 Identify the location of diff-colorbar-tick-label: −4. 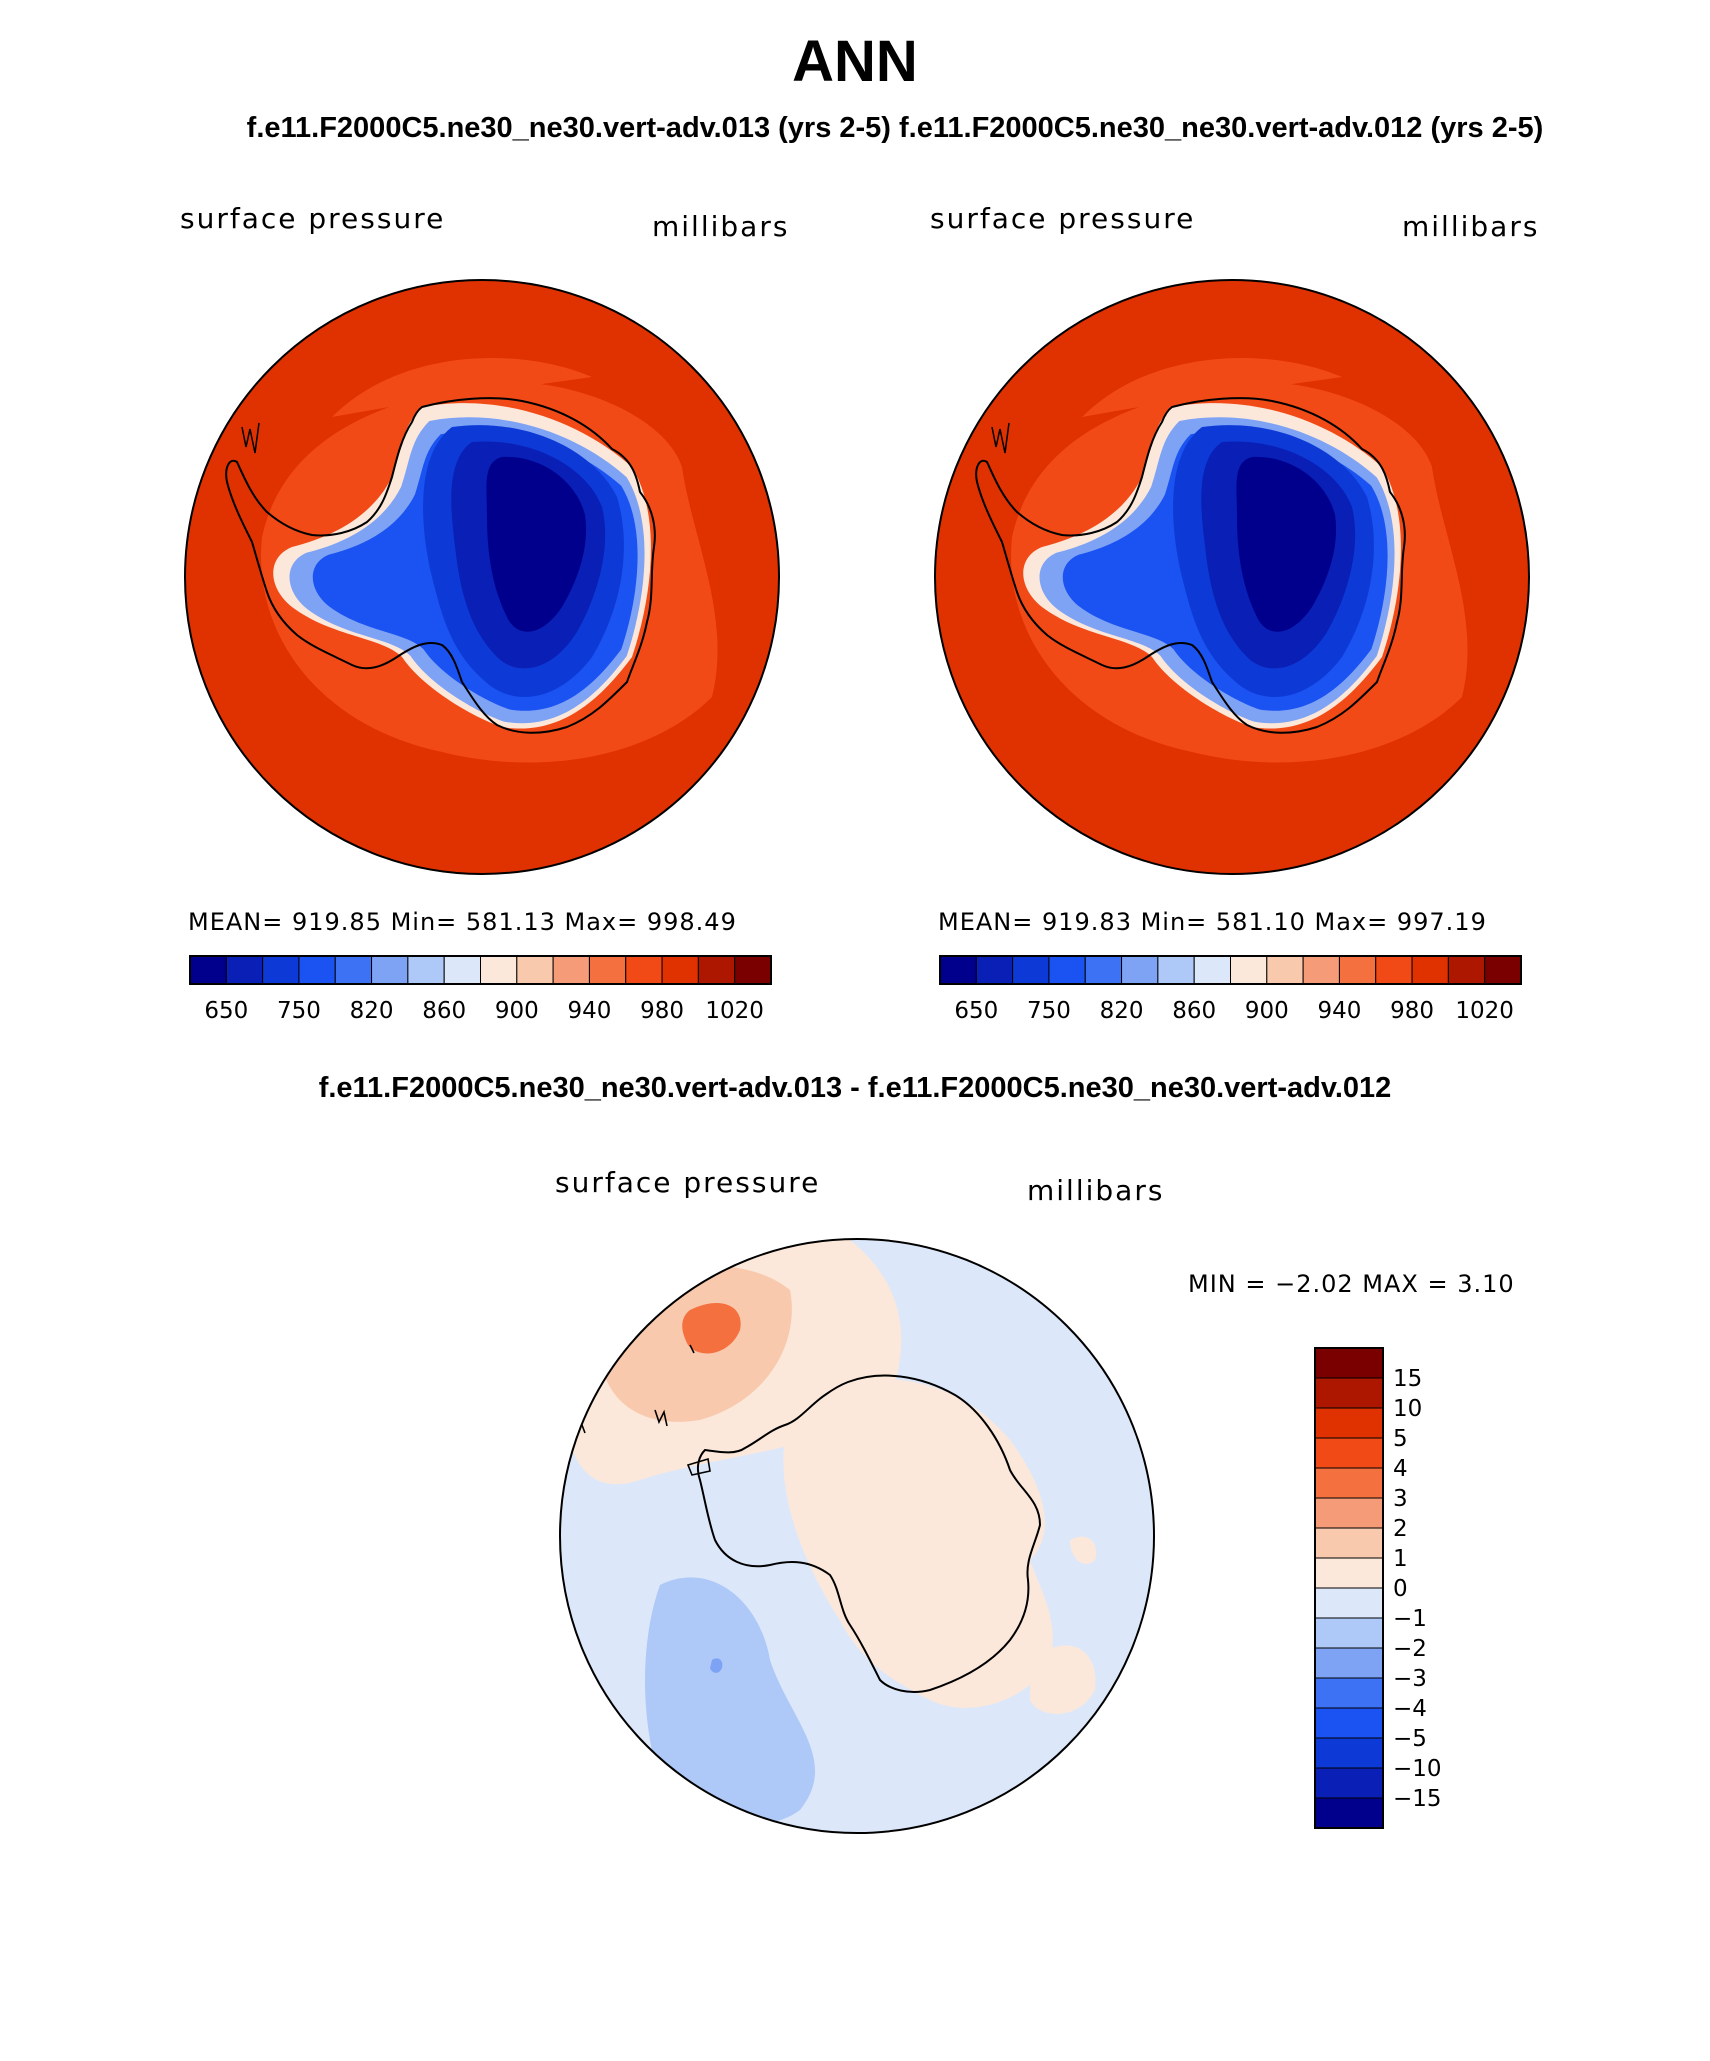
(1410, 1709).